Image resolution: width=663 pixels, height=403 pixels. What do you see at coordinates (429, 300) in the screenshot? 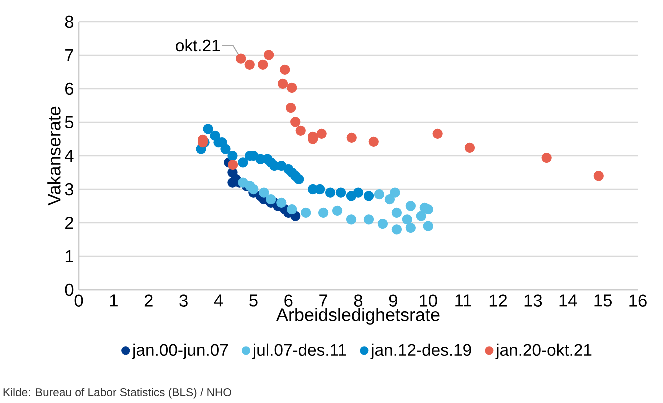
I see `x-tick-label: 10` at bounding box center [429, 300].